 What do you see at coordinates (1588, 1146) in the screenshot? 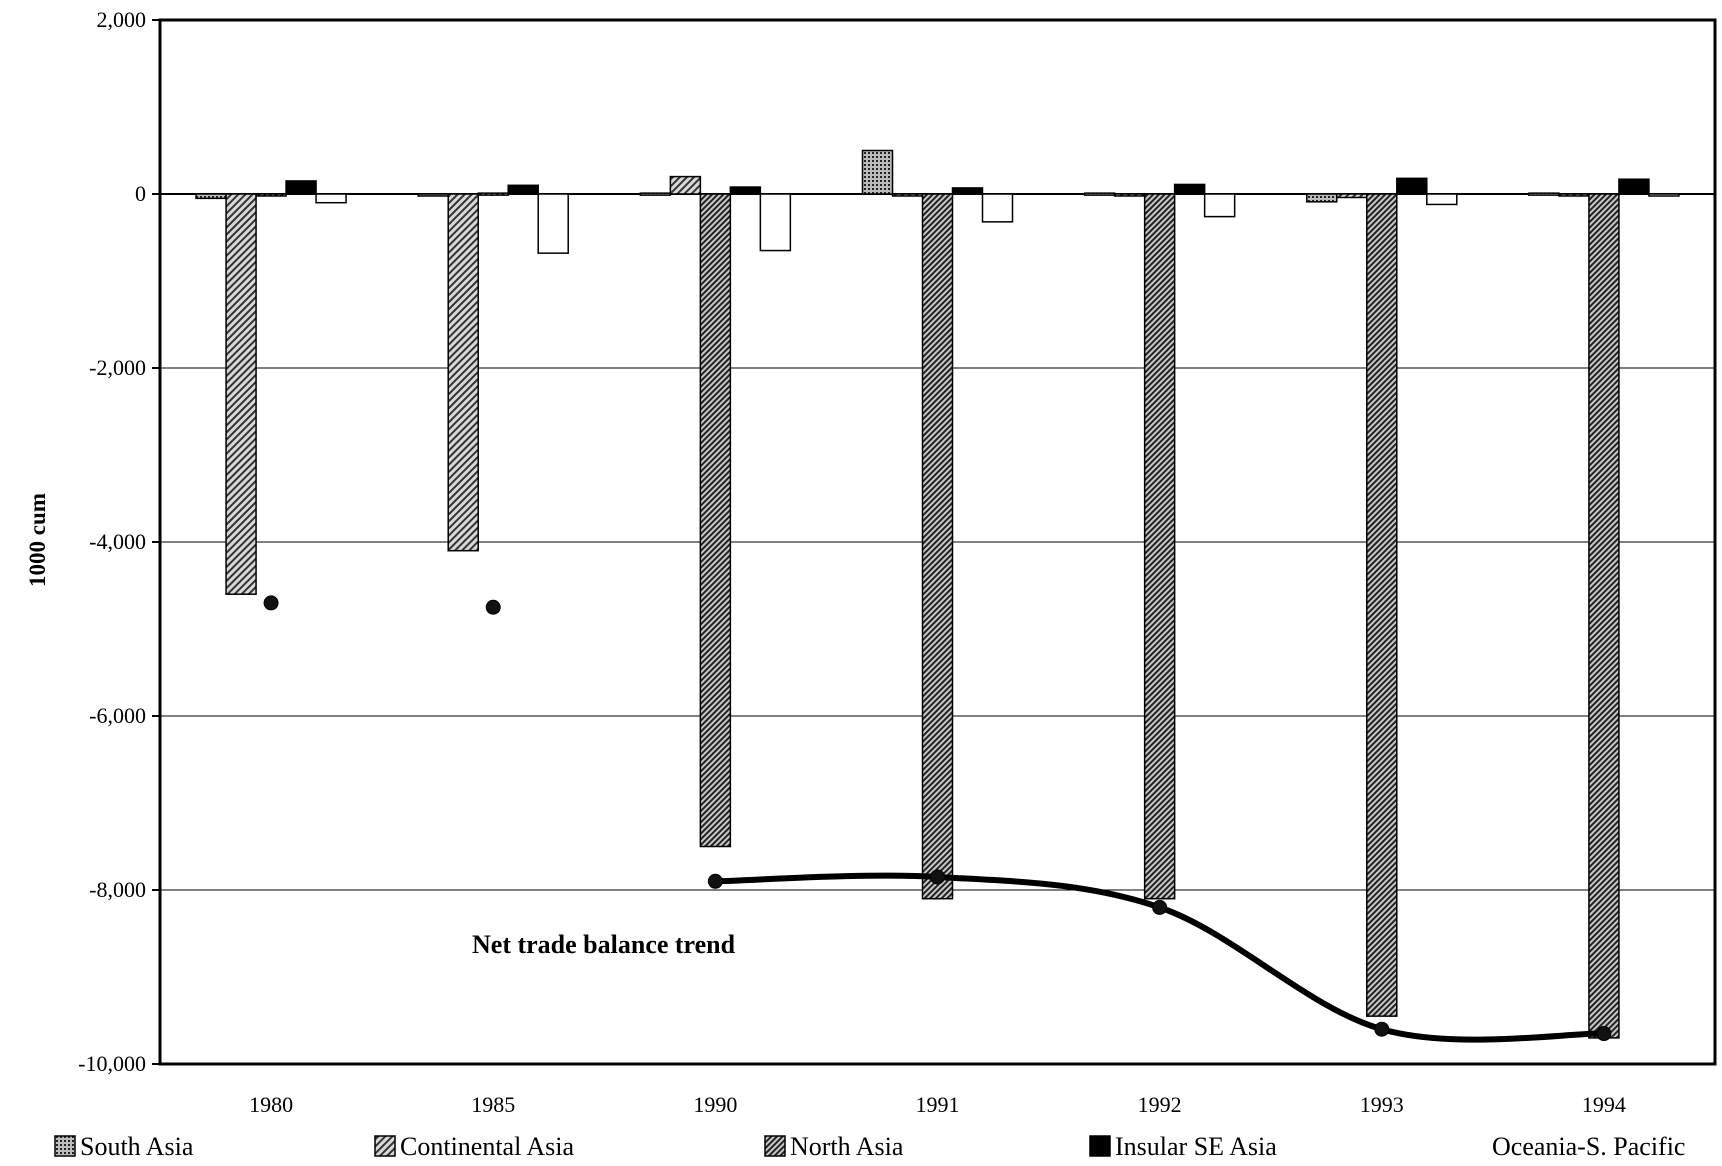
I see `legend-label: Oceania-S. Pacific` at bounding box center [1588, 1146].